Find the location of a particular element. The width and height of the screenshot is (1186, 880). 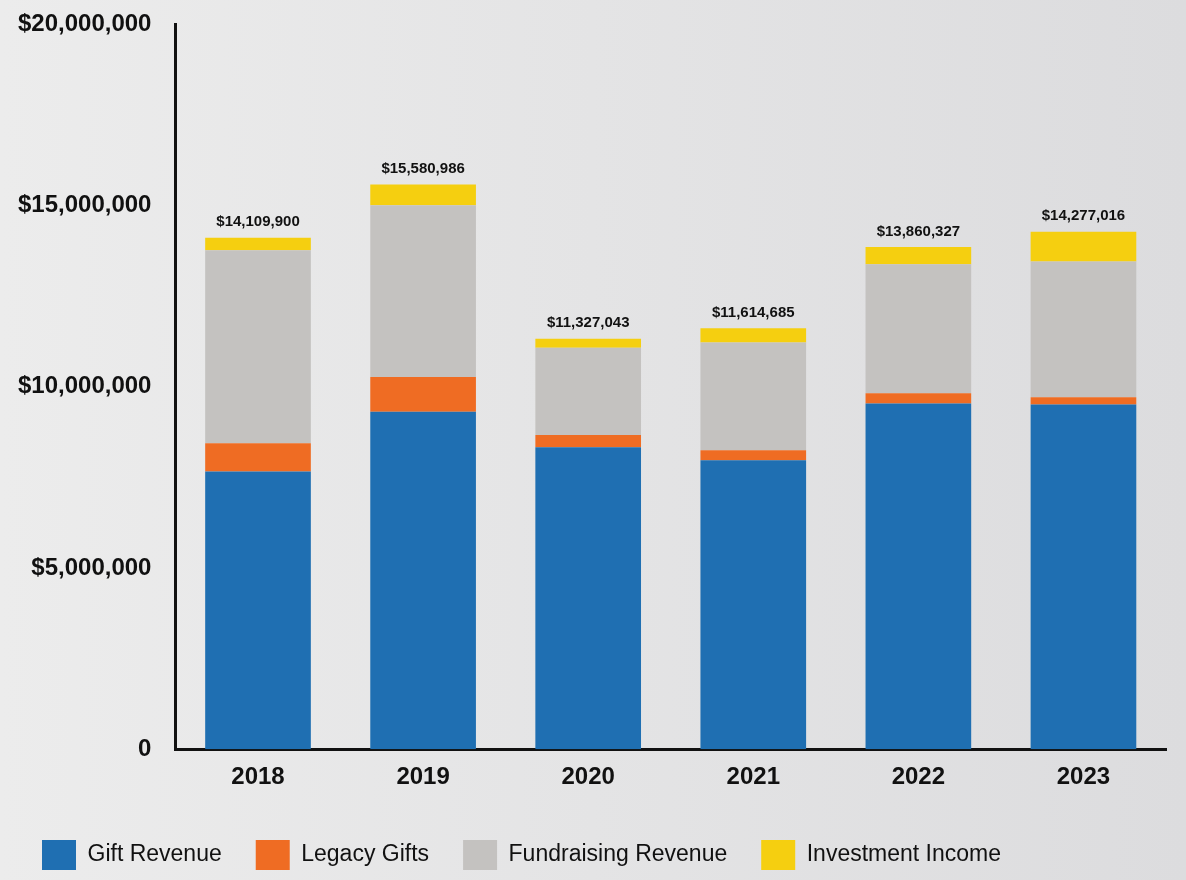

legend-label: Gift Revenue is located at coordinates (154, 853).